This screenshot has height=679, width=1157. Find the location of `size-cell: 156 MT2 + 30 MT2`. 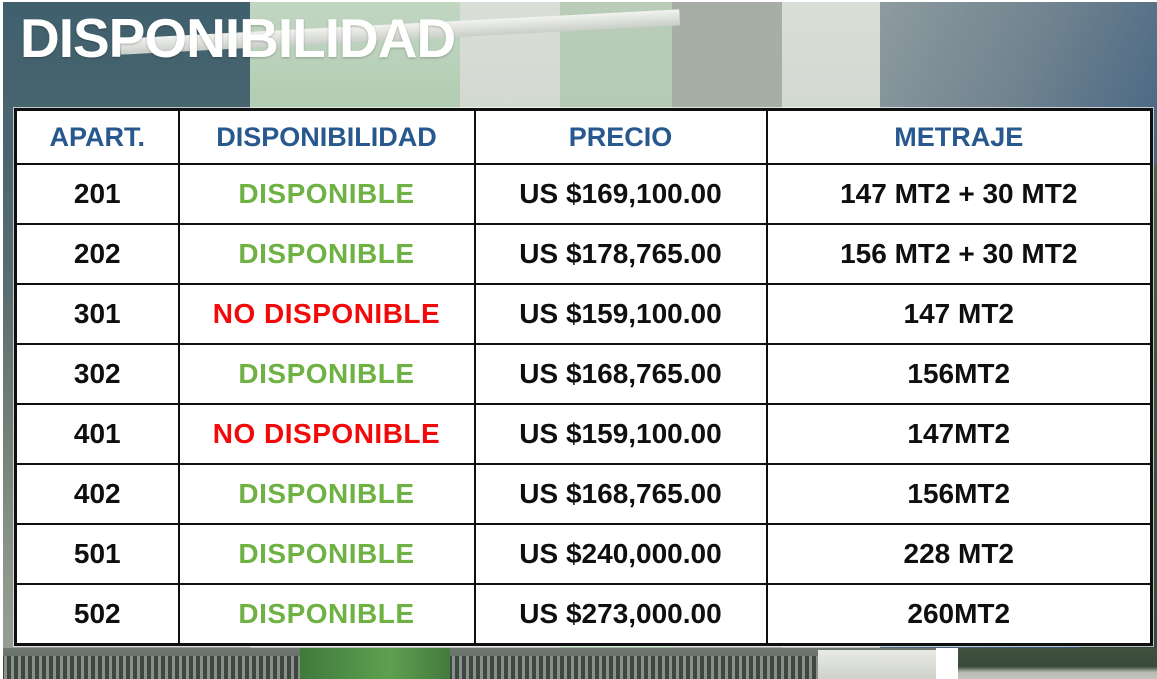

size-cell: 156 MT2 + 30 MT2 is located at coordinates (959, 254).